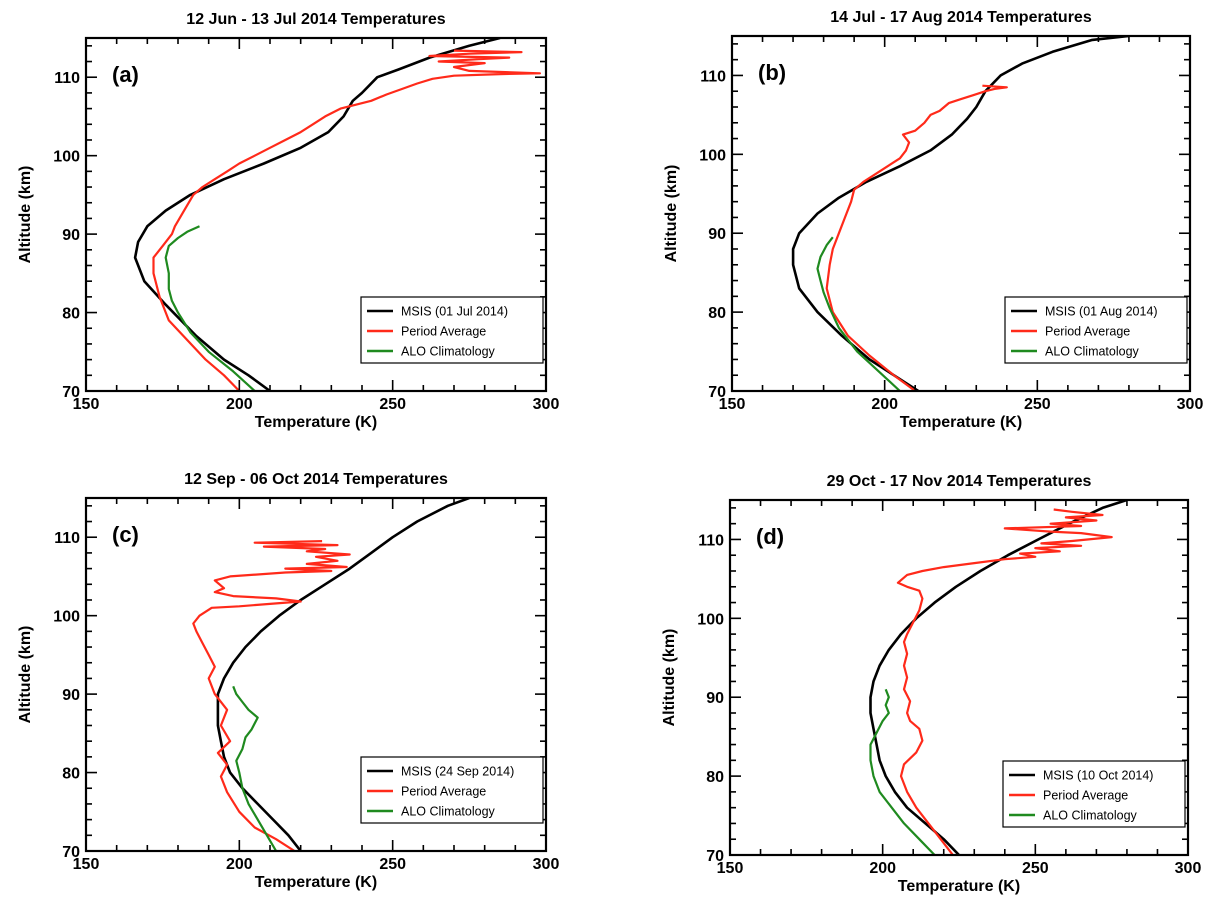 The image size is (1227, 905). I want to click on panel-label: (c), so click(125, 534).